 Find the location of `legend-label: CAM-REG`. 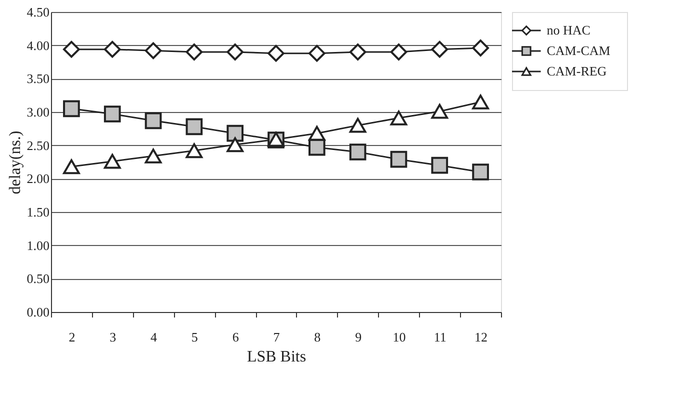

legend-label: CAM-REG is located at coordinates (576, 71).